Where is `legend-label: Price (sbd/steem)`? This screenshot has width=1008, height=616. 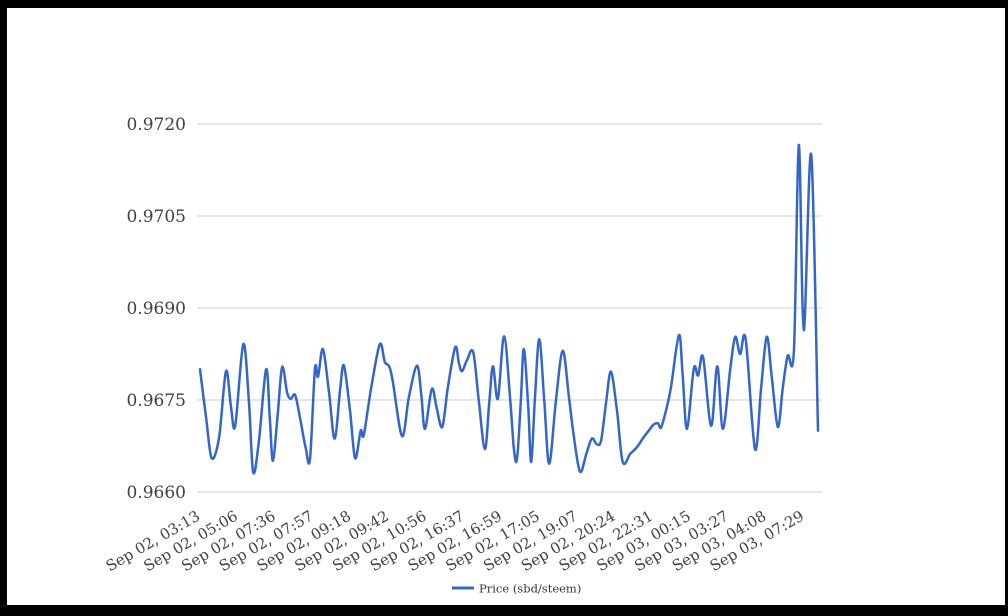
legend-label: Price (sbd/steem) is located at coordinates (530, 589).